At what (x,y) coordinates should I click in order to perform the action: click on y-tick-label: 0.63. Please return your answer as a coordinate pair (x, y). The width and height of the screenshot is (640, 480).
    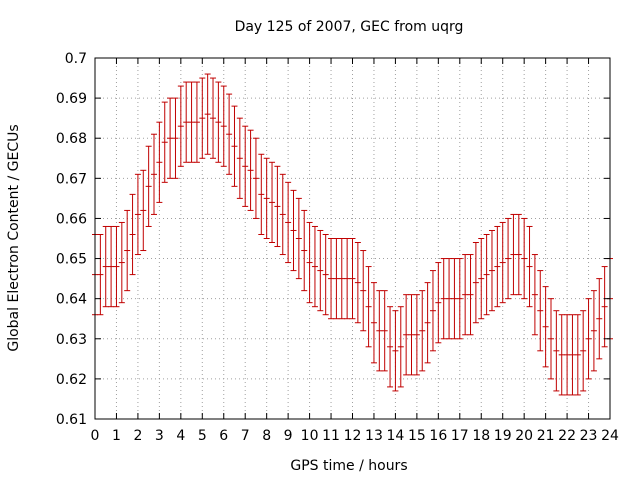
    Looking at the image, I should click on (71, 340).